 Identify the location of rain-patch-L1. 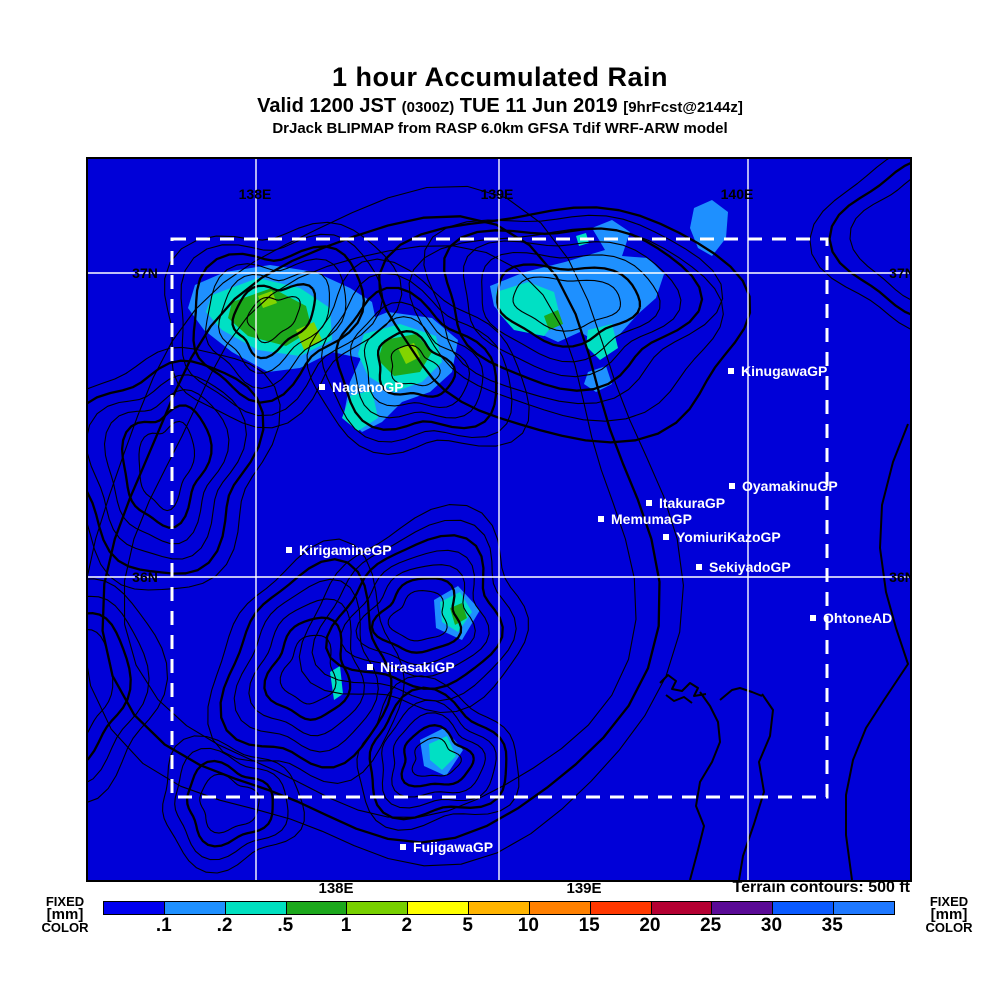
(709, 228).